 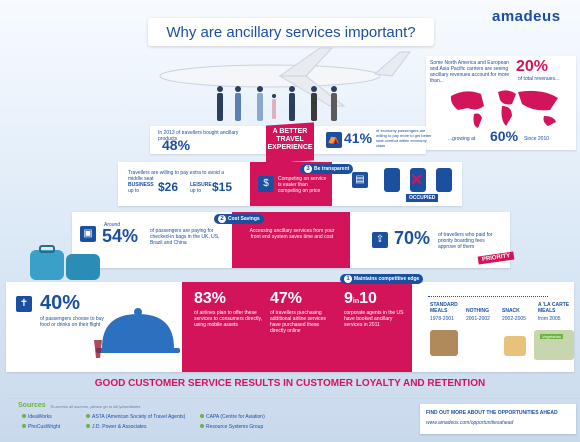 I want to click on tier1-left-stat: 48%, so click(x=176, y=145).